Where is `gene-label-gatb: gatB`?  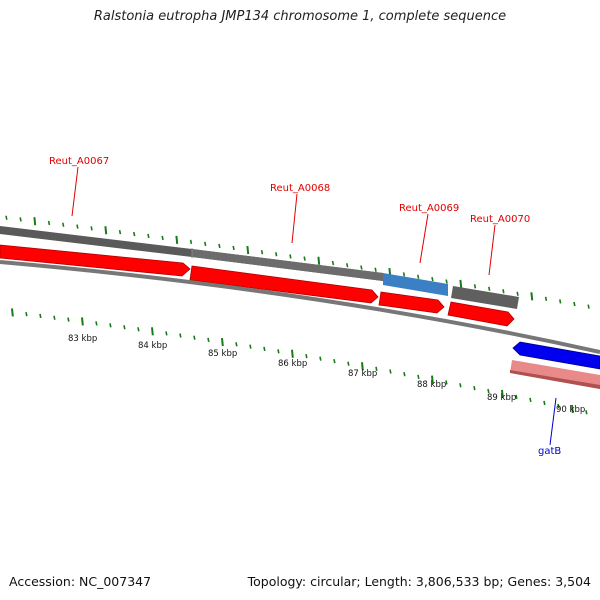
gene-label-gatb: gatB is located at coordinates (549, 451).